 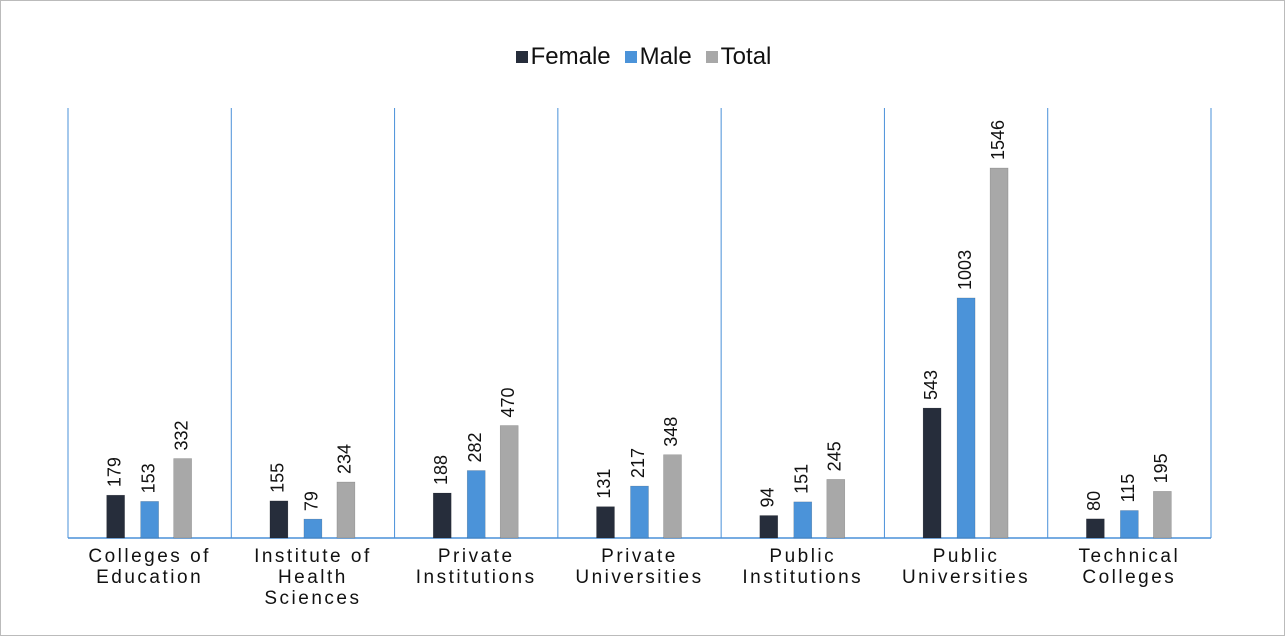 I want to click on x-tick-label: Public Institutions, so click(x=803, y=567).